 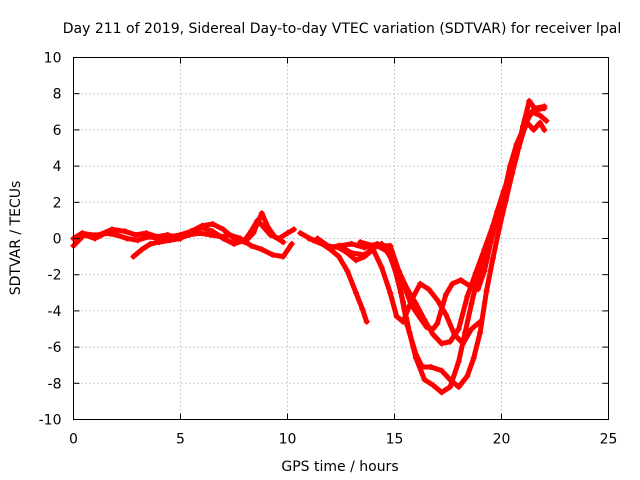 I want to click on x-tick-label: 20, so click(x=502, y=440).